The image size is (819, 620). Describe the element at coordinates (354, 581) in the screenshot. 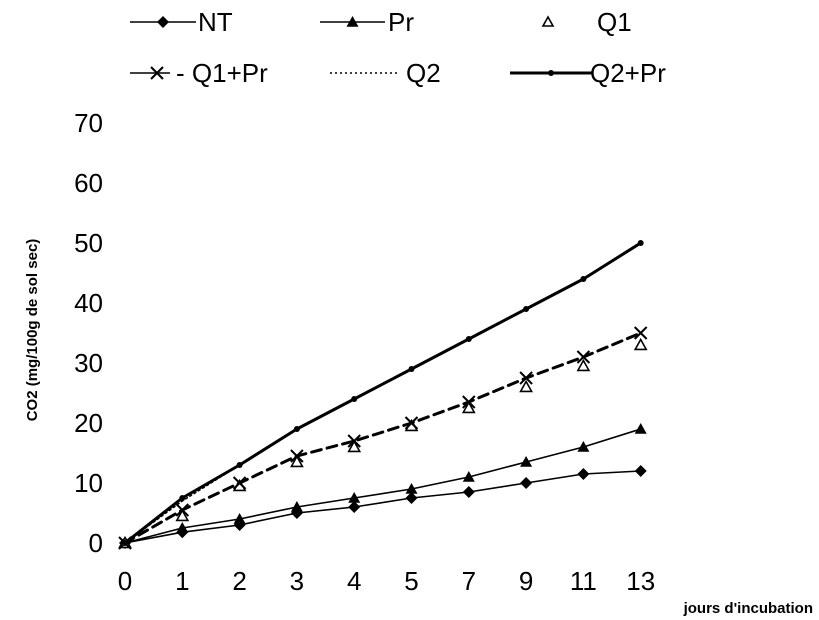

I see `x-tick-label: 4` at that location.